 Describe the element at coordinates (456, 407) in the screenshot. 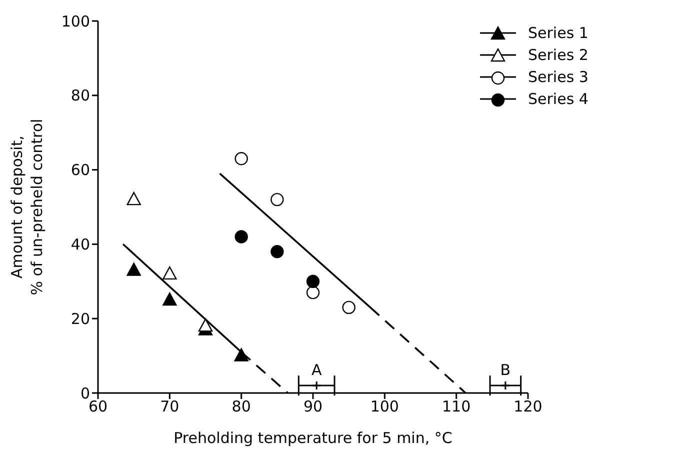

I see `x-tick-label: 110` at that location.